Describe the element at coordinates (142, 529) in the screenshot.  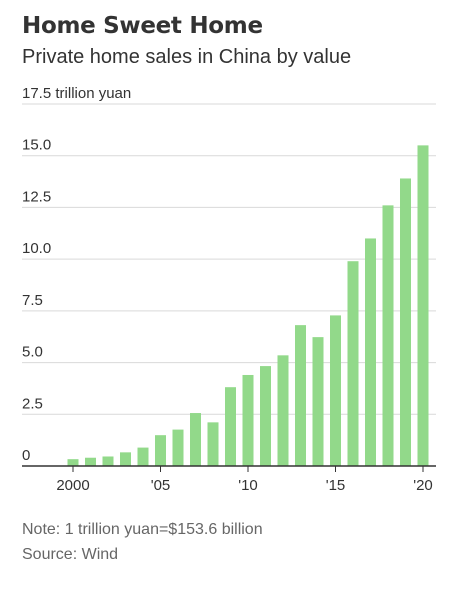
I see `chart-note: Note: 1 trillion yuan=$153.6 billion` at that location.